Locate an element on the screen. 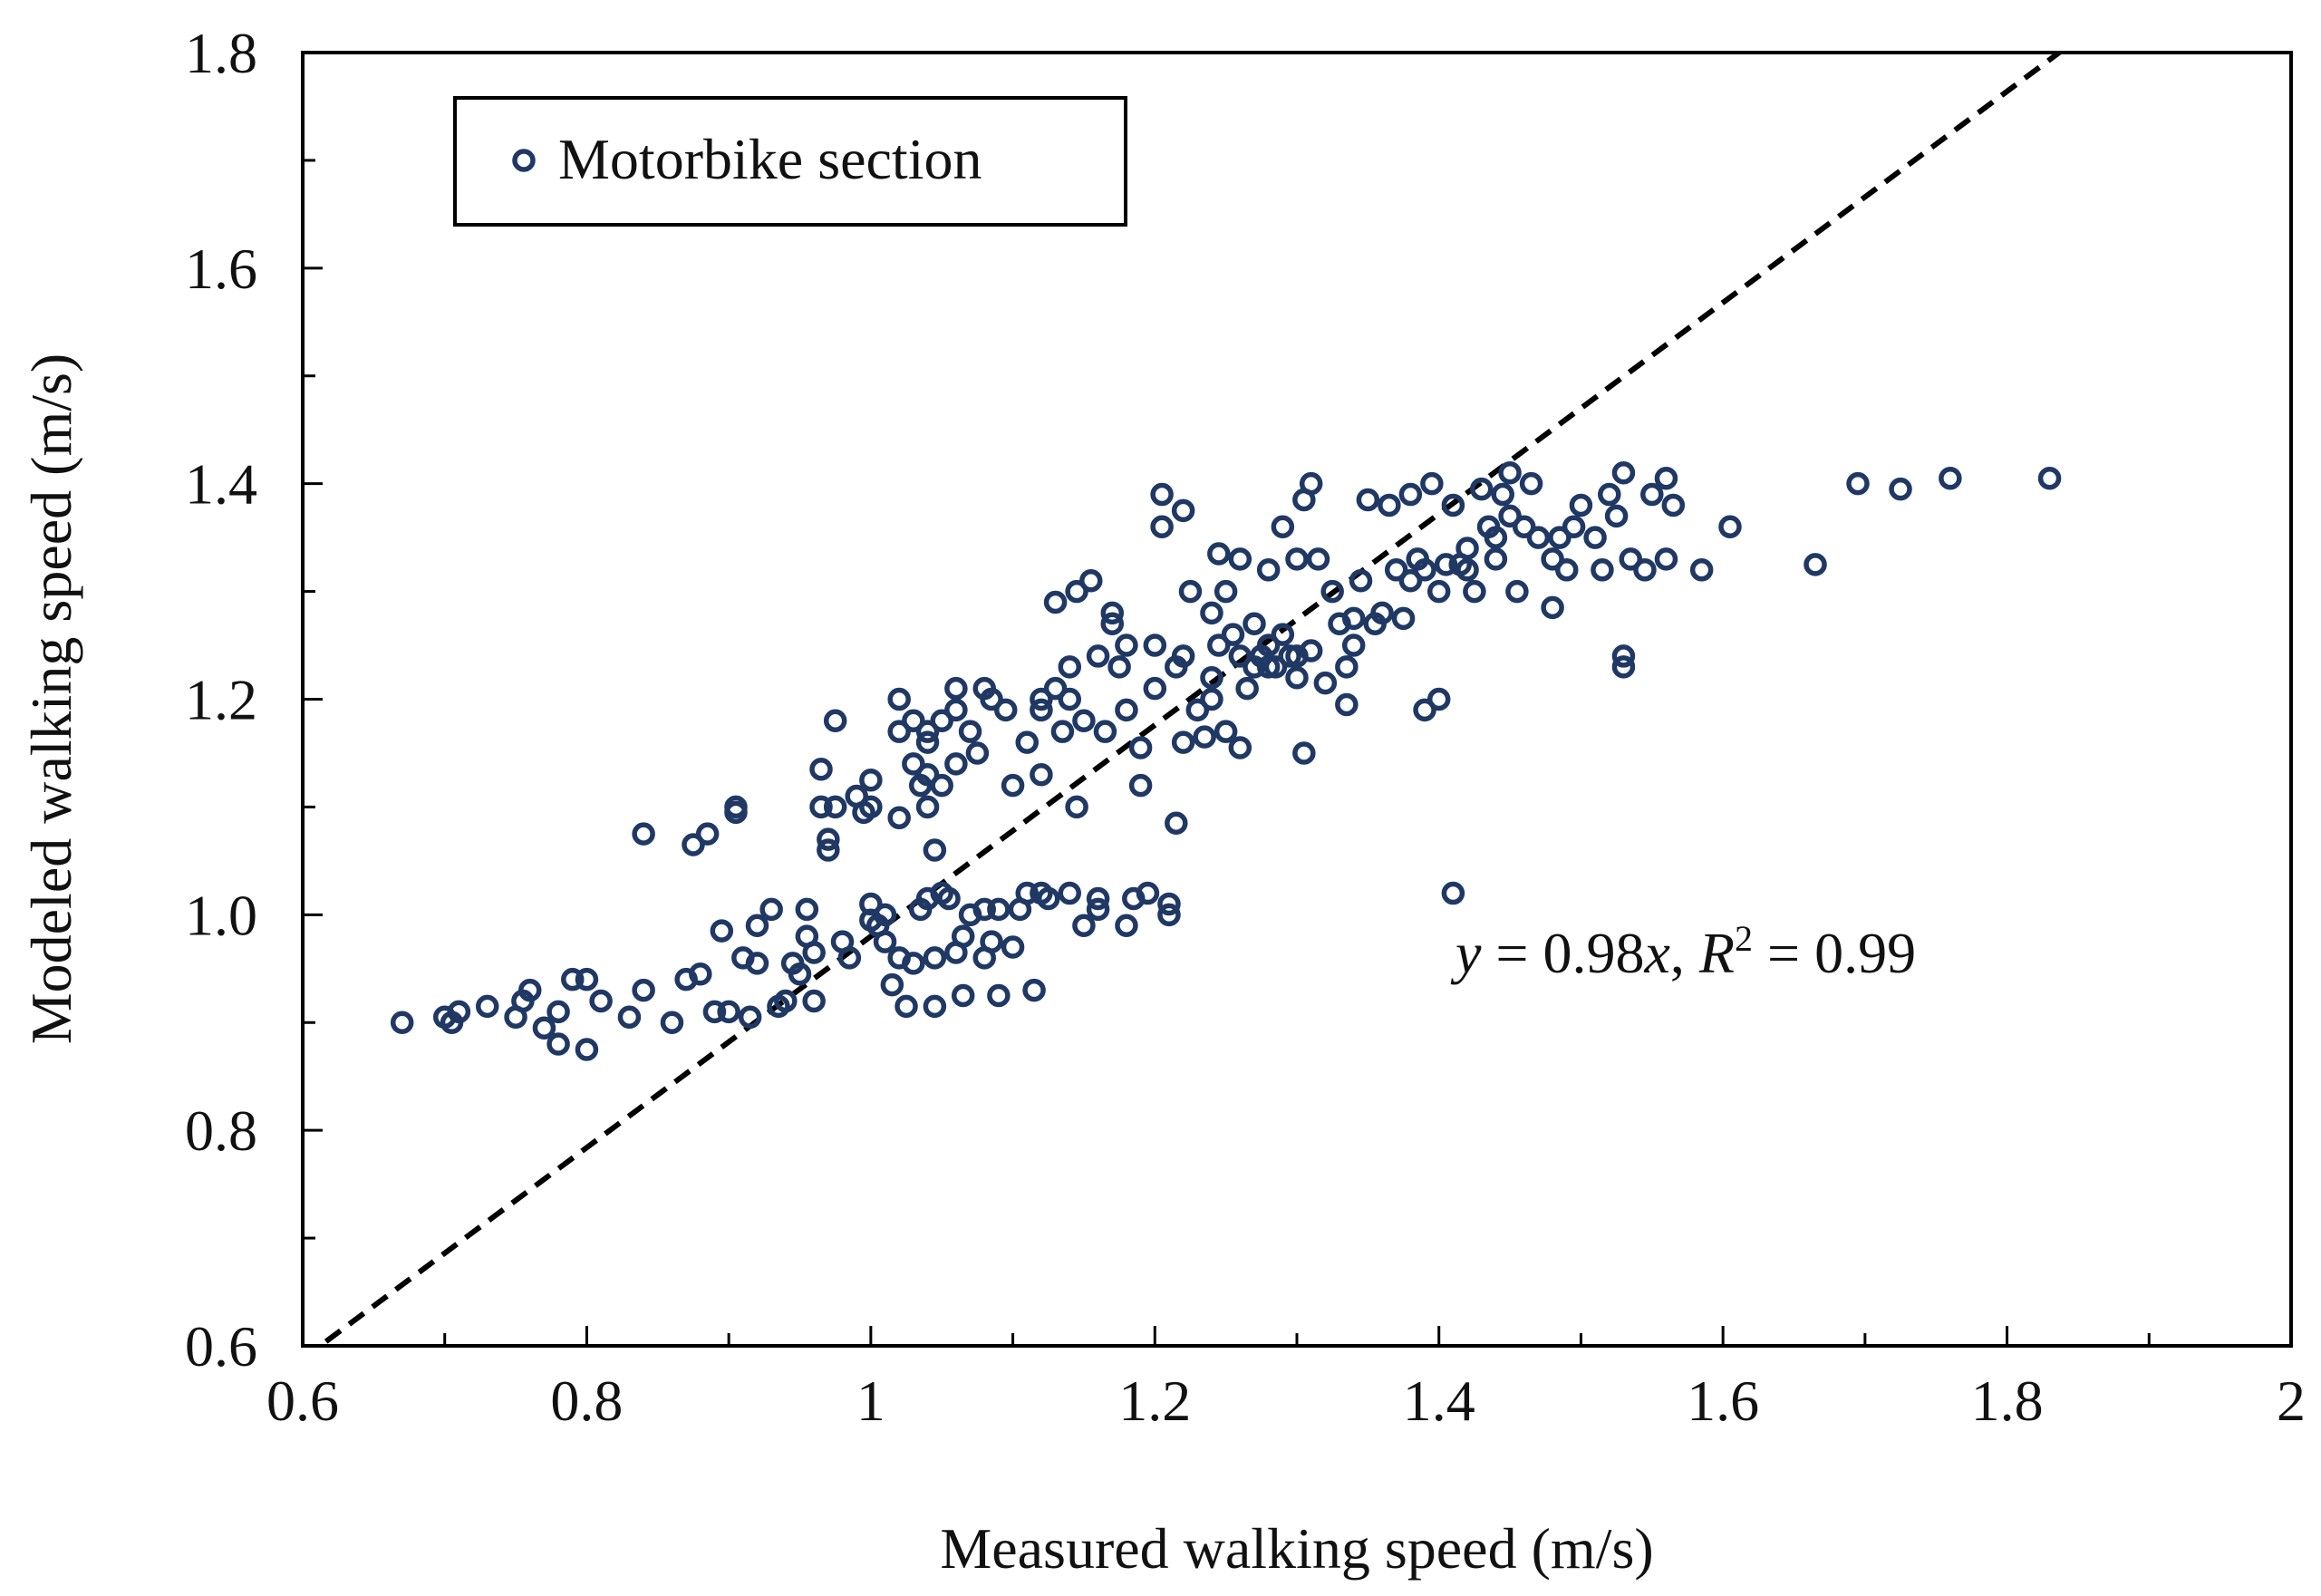  annotation-sep: , is located at coordinates (1684, 953).